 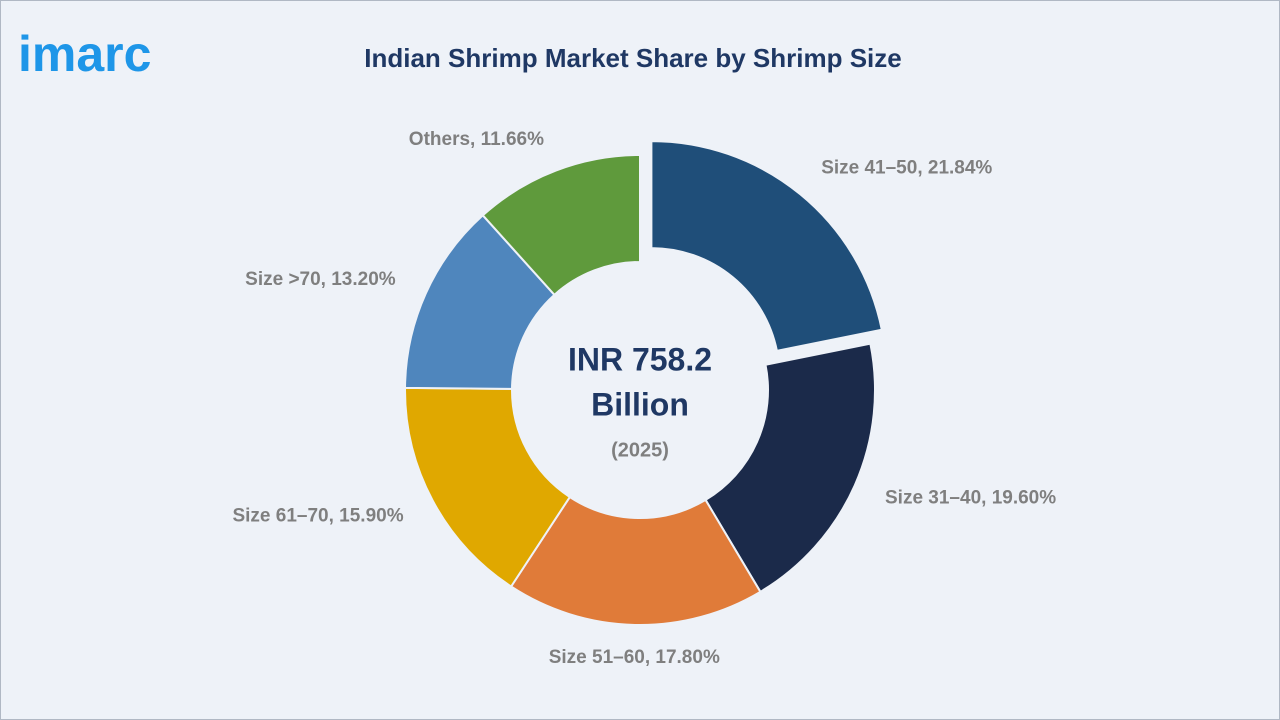 What do you see at coordinates (640, 450) in the screenshot?
I see `center-sublabel: (2025)` at bounding box center [640, 450].